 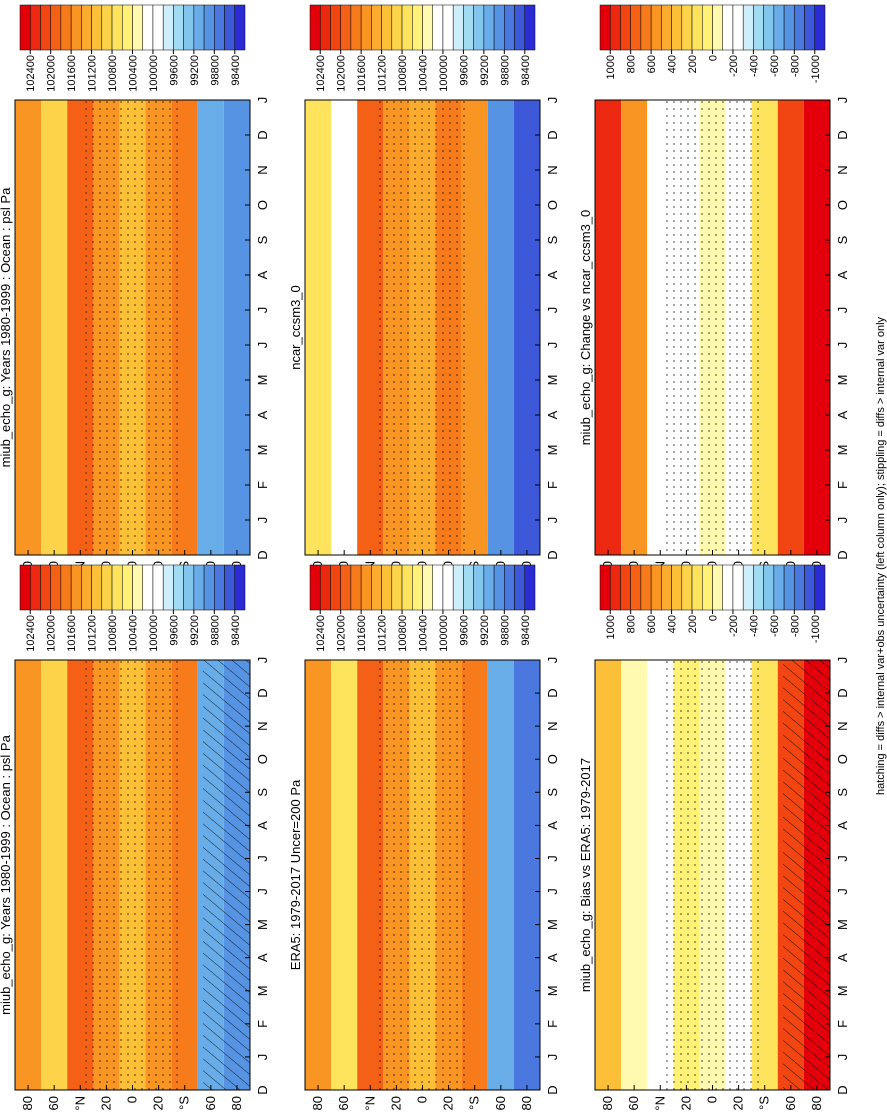 I want to click on y-tick-label: °S, so click(x=474, y=1103).